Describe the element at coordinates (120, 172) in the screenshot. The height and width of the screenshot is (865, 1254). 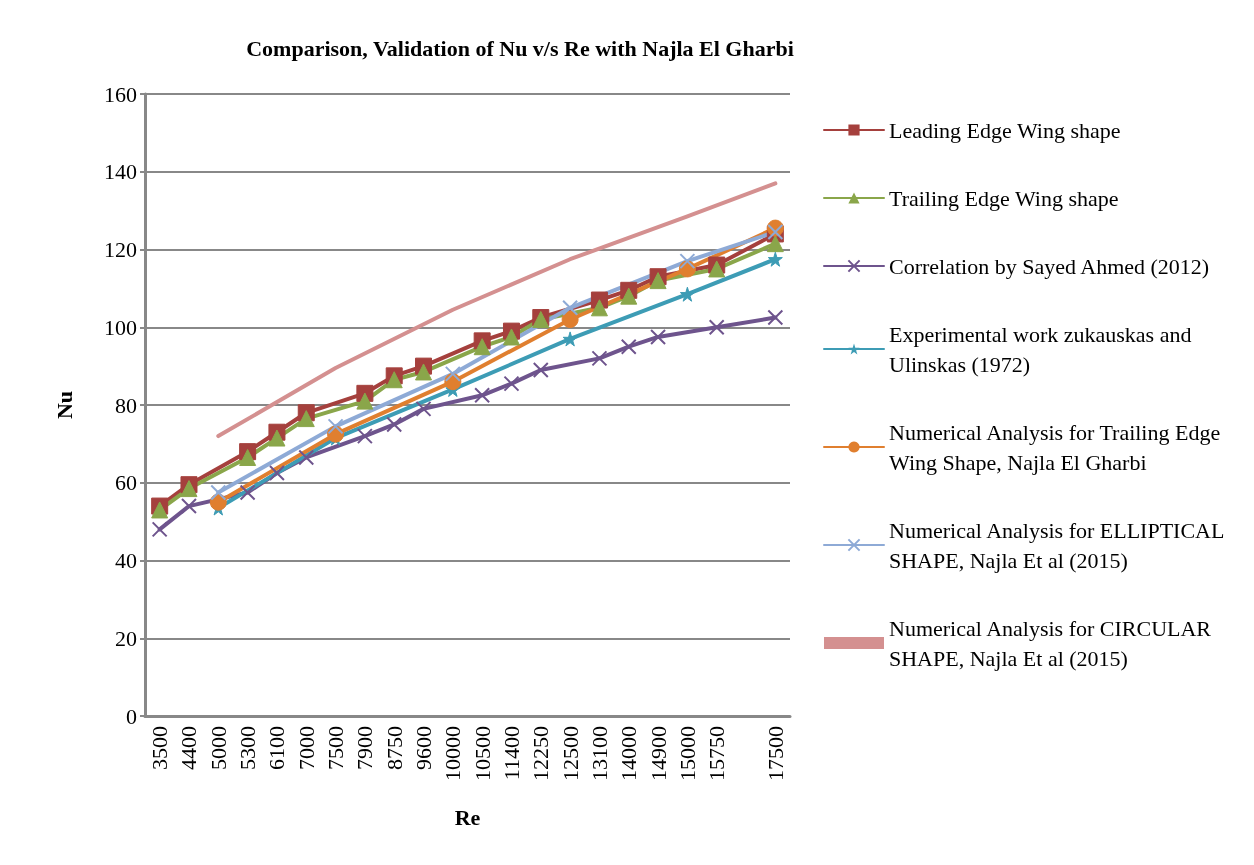
I see `y-tick-label: 140` at that location.